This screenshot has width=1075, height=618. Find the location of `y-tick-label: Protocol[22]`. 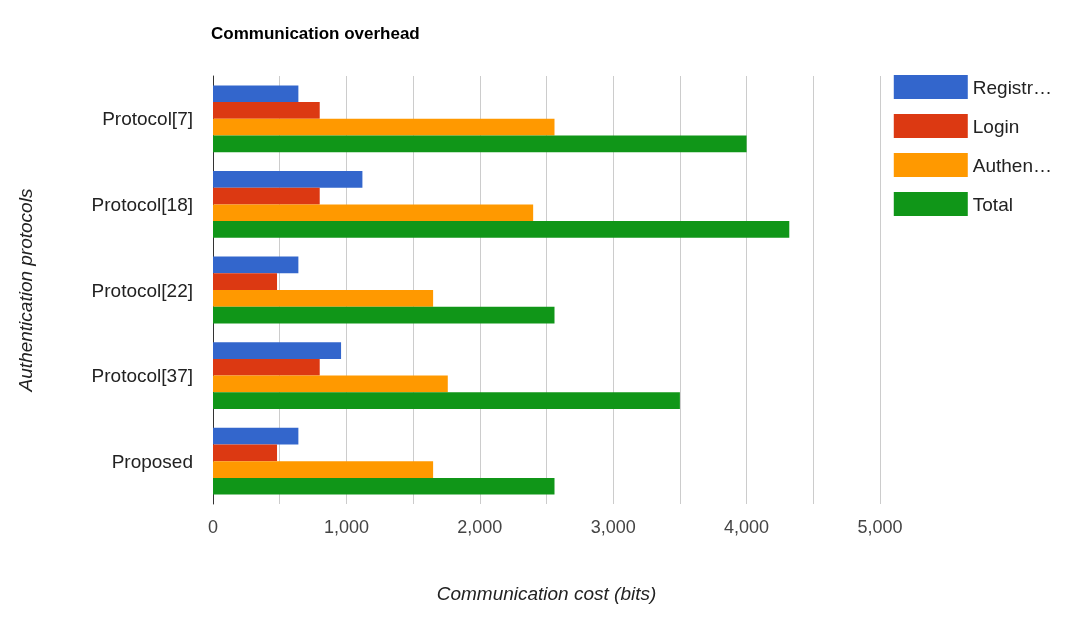

y-tick-label: Protocol[22] is located at coordinates (142, 290).